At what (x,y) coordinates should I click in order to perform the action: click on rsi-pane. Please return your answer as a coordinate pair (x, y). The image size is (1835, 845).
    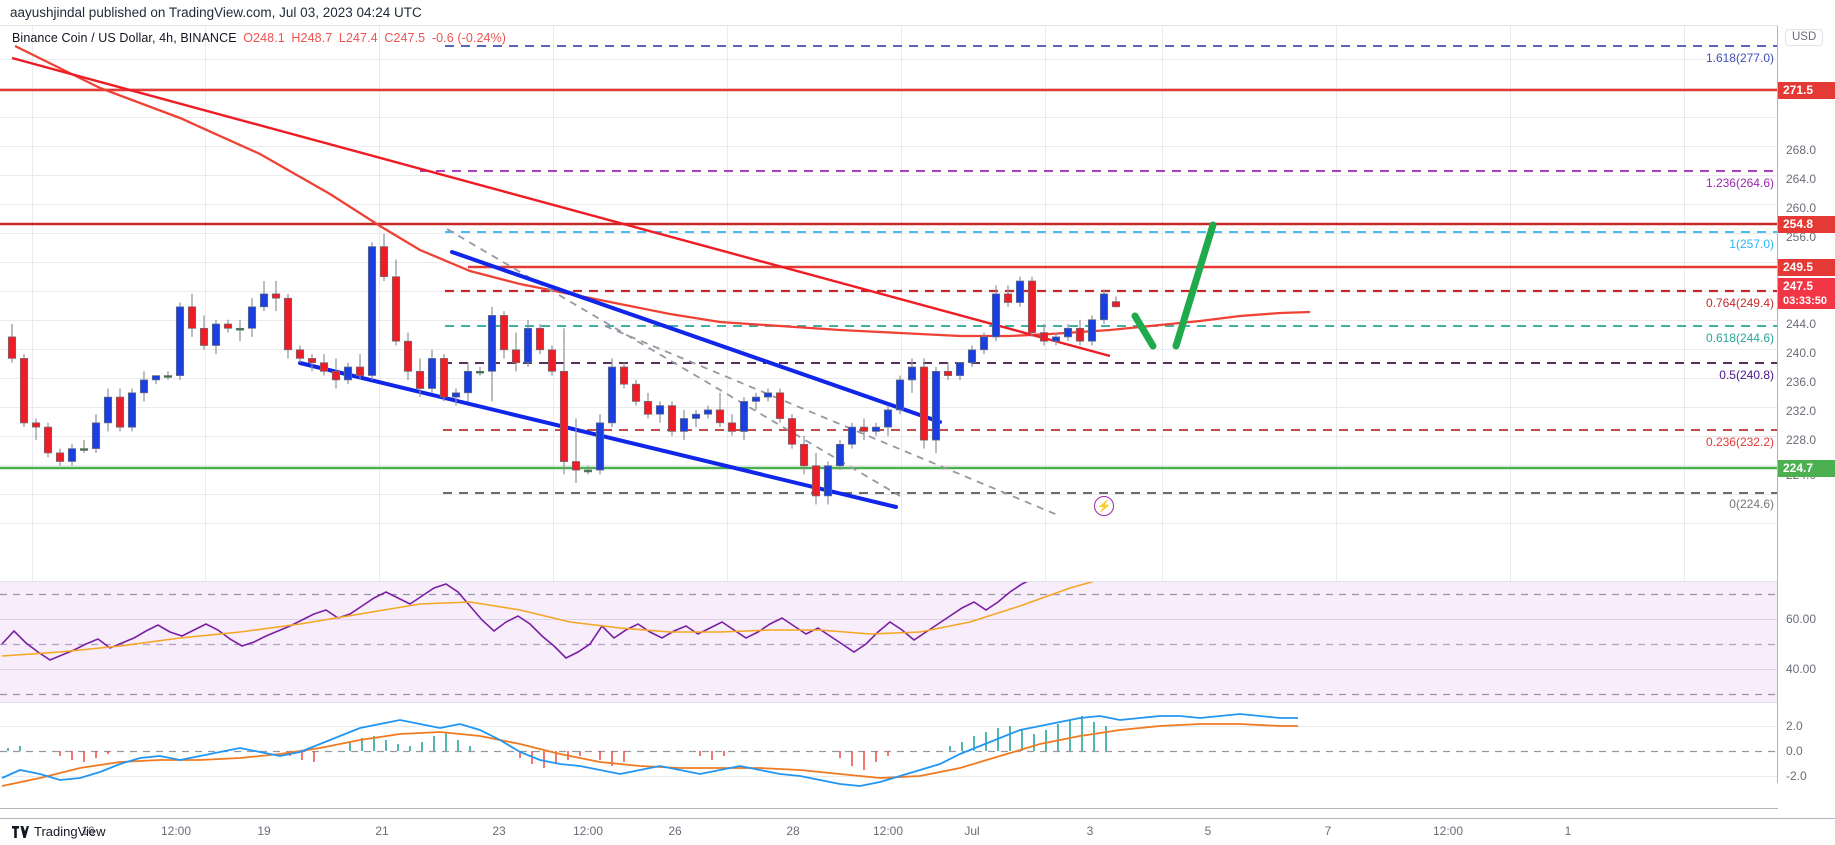
    Looking at the image, I should click on (888, 642).